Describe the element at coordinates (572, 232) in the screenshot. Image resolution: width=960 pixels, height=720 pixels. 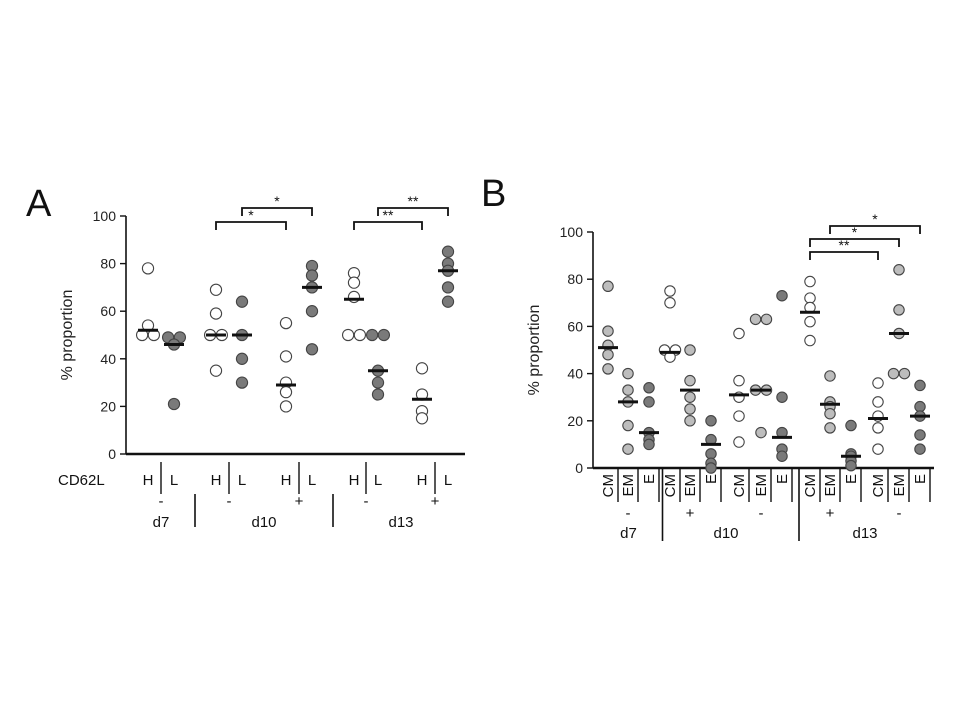
I see `y-tick-label: 100` at that location.